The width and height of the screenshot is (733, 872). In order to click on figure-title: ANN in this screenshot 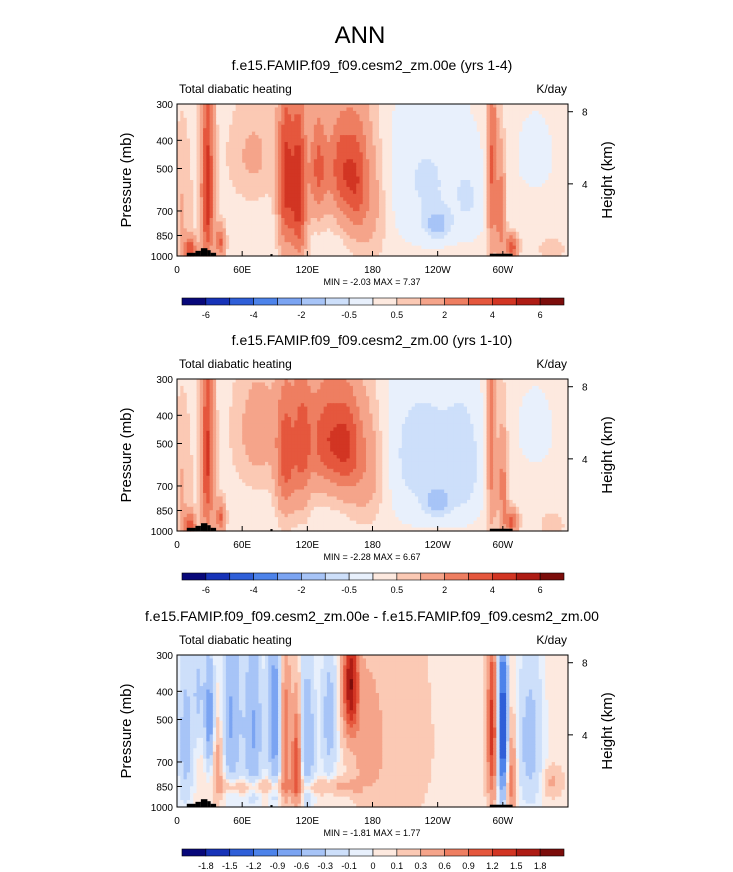, I will do `click(360, 35)`.